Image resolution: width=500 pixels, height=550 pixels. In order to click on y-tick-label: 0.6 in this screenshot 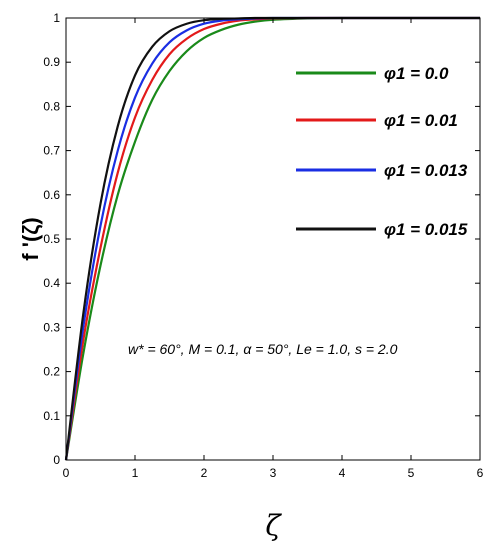, I will do `click(51, 195)`.